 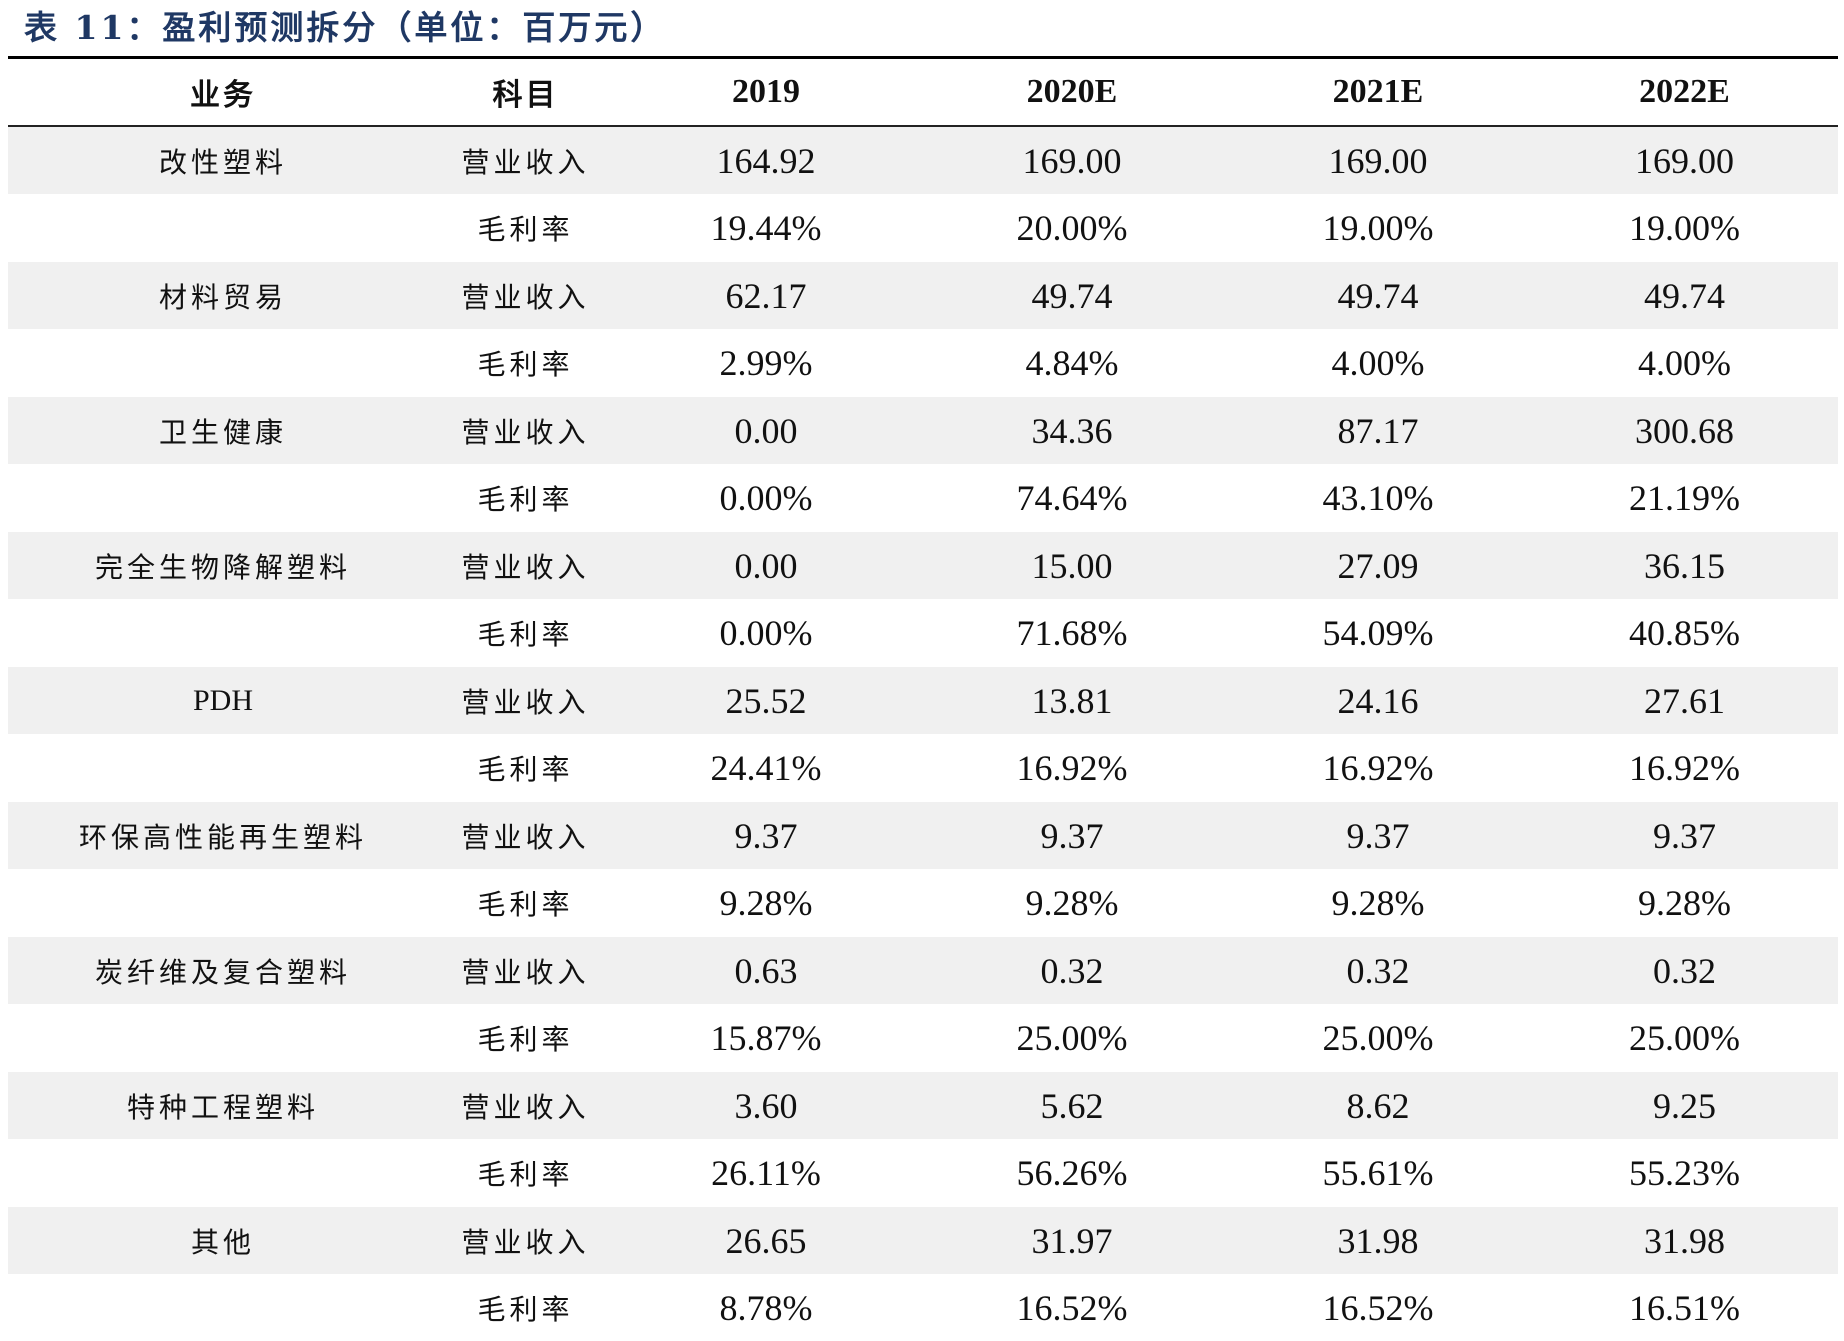 I want to click on cell-value-2020e: 31.97, so click(x=1072, y=1240).